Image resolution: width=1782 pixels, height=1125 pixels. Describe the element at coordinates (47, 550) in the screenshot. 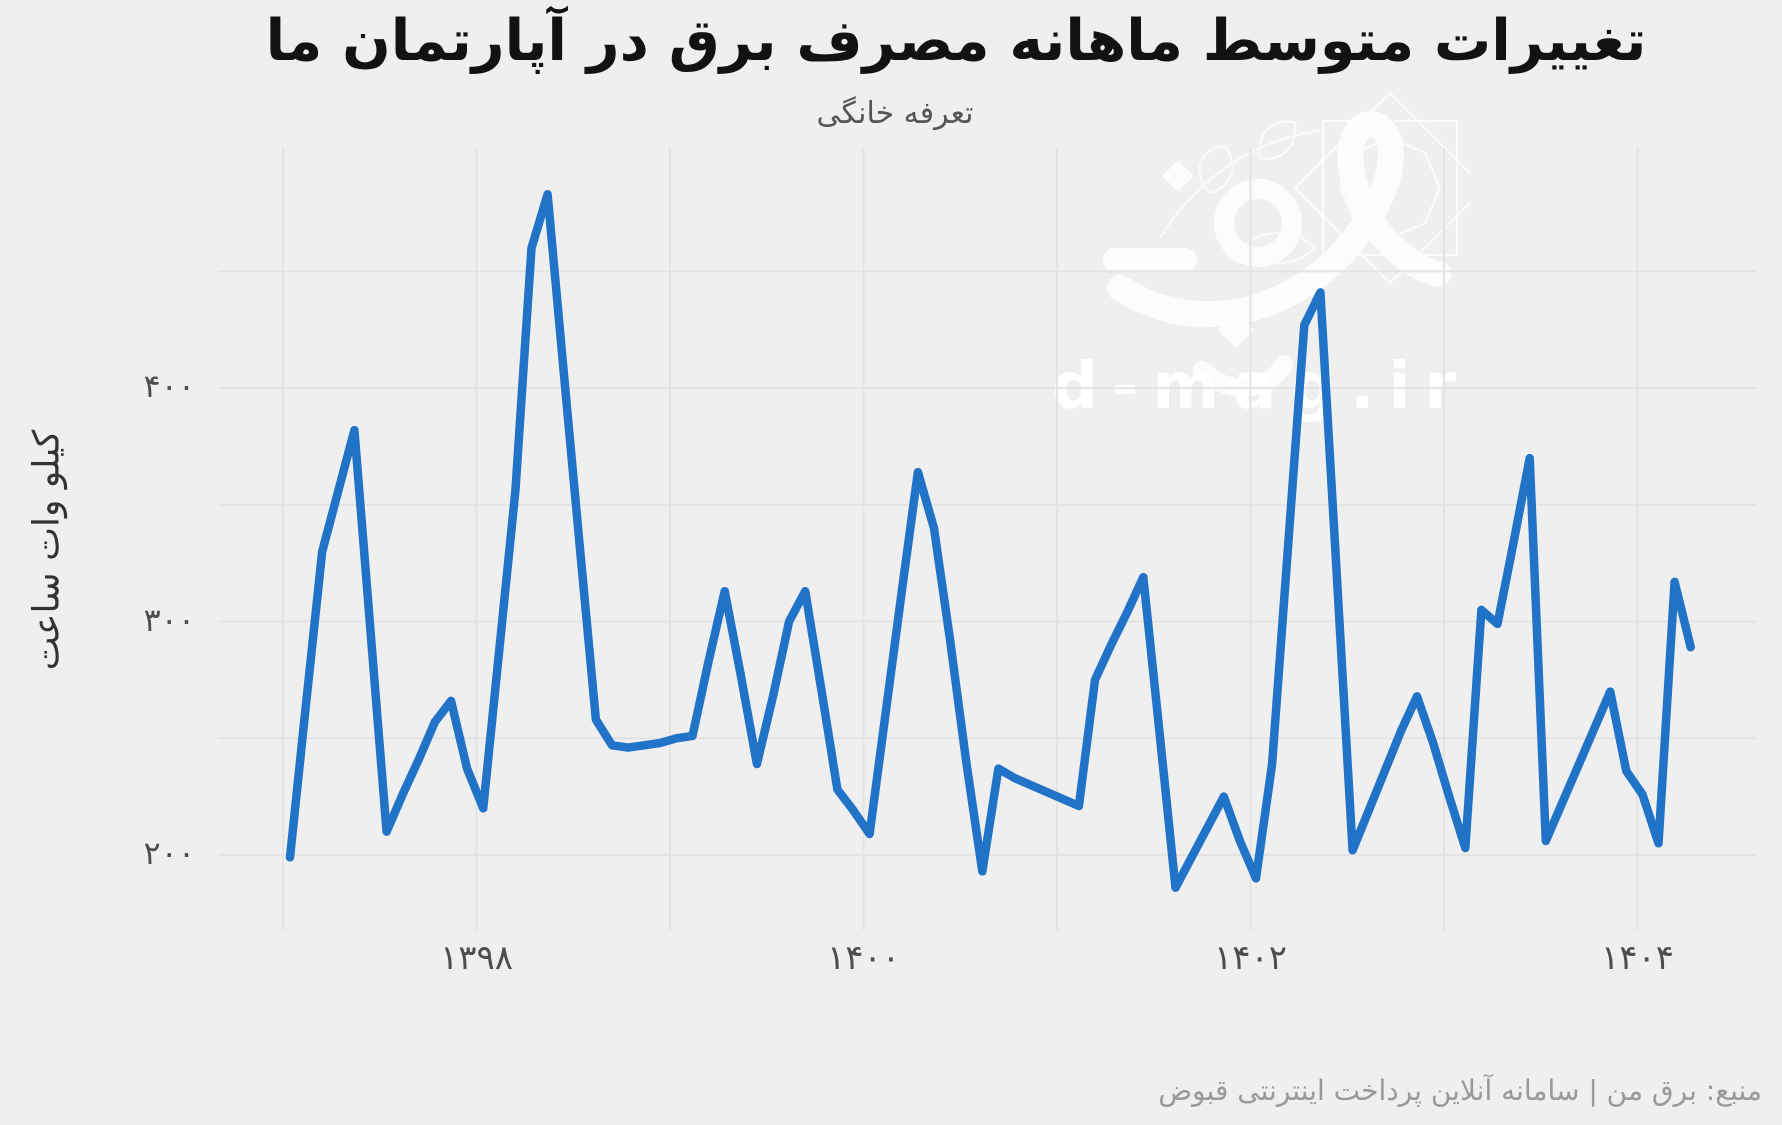

I see `y-axis-label: کیلو وات ساعت` at that location.